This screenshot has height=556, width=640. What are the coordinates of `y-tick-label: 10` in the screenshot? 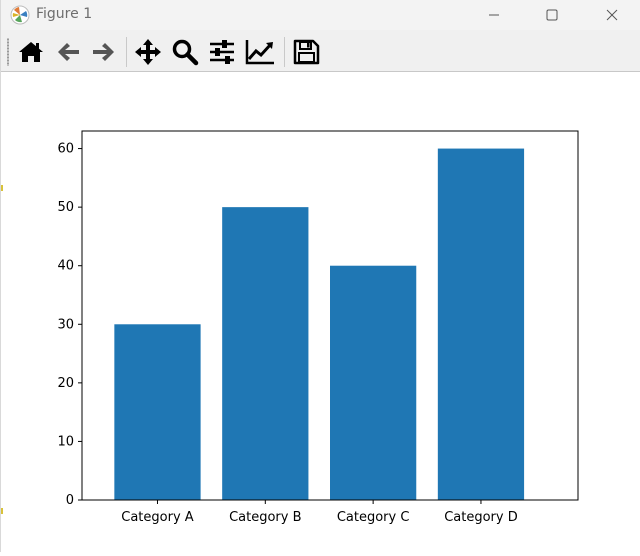 It's located at (65, 441).